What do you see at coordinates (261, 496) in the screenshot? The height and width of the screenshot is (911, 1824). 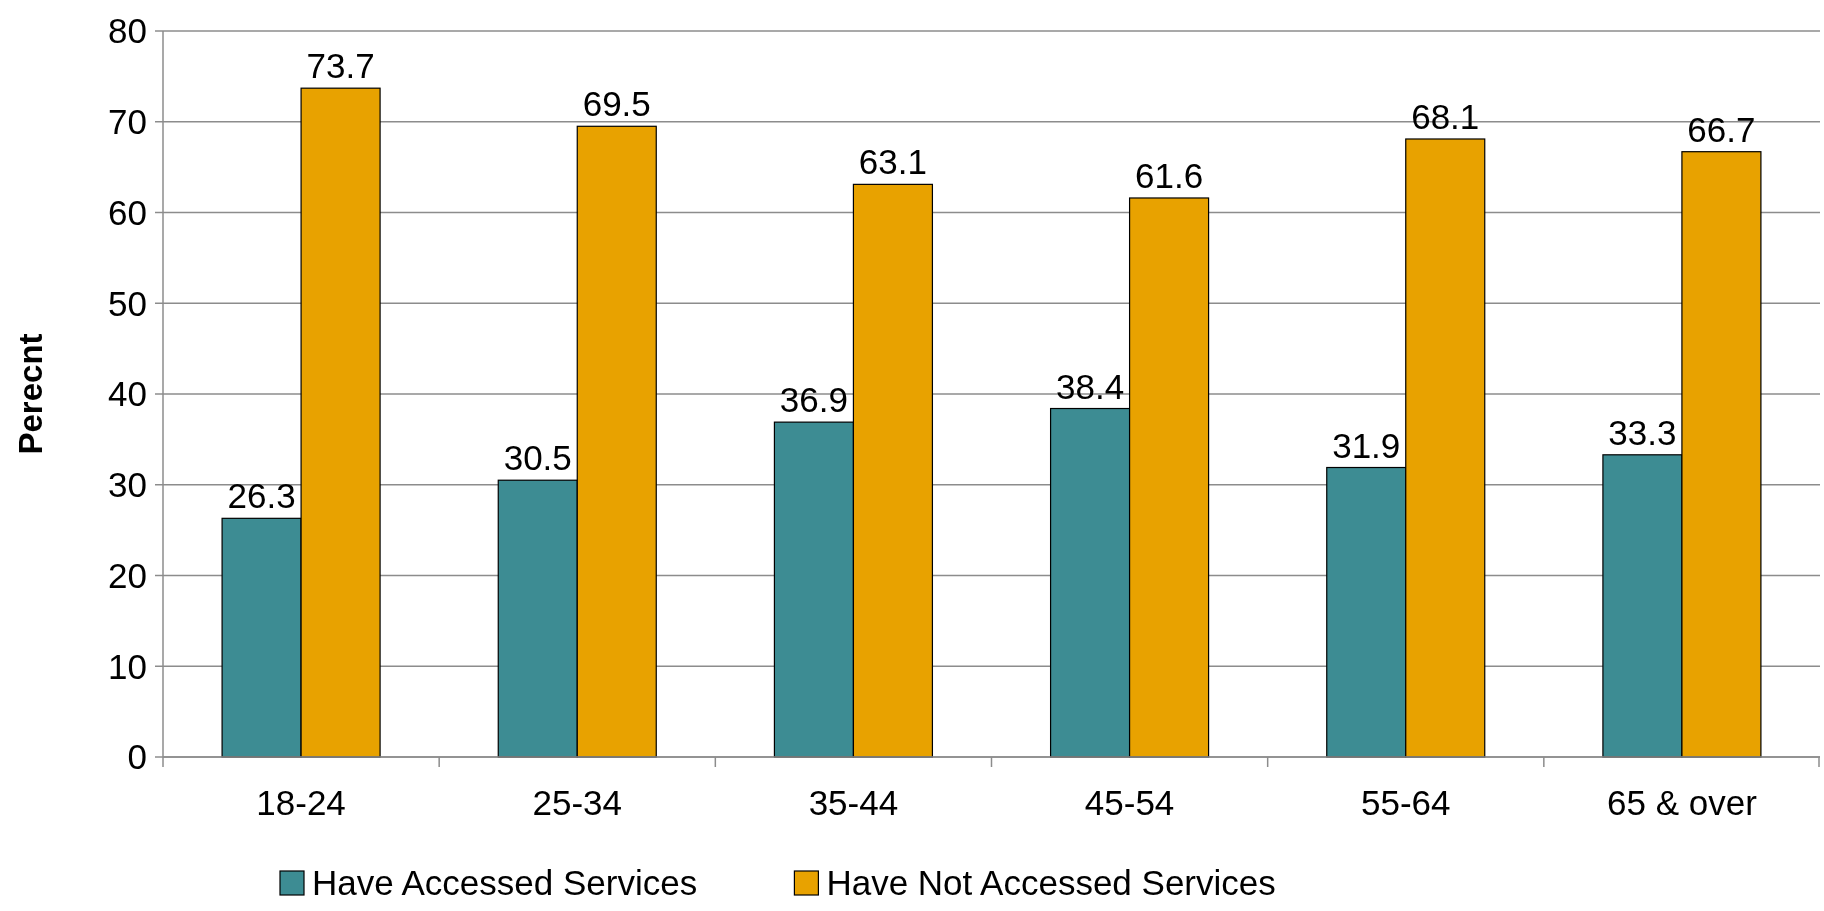 I see `data-label: 26.3` at bounding box center [261, 496].